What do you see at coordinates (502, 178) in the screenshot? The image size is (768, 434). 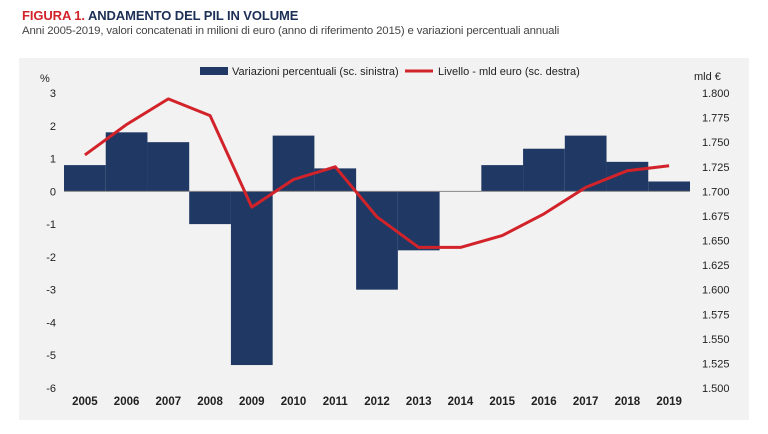 I see `bar-2015` at bounding box center [502, 178].